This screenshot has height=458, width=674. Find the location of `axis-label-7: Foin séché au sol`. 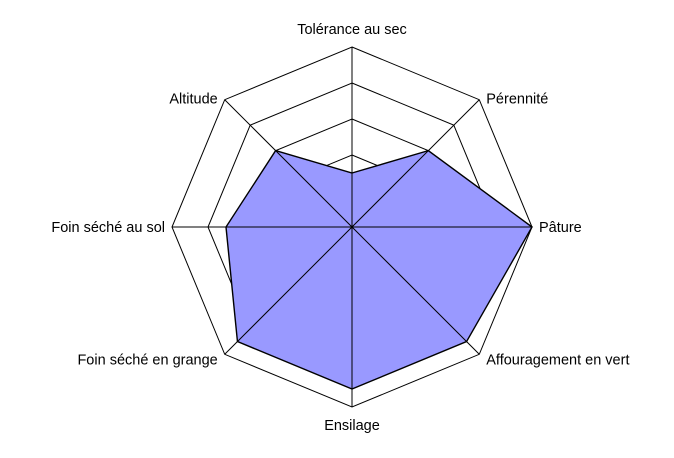

axis-label-7: Foin séché au sol is located at coordinates (108, 228).